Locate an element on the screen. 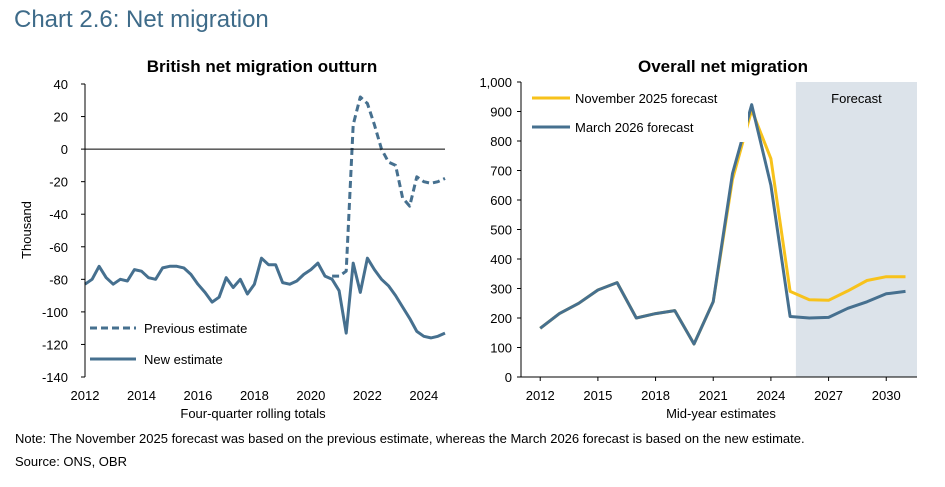 The image size is (945, 487). x-tick-label: 2030 is located at coordinates (886, 395).